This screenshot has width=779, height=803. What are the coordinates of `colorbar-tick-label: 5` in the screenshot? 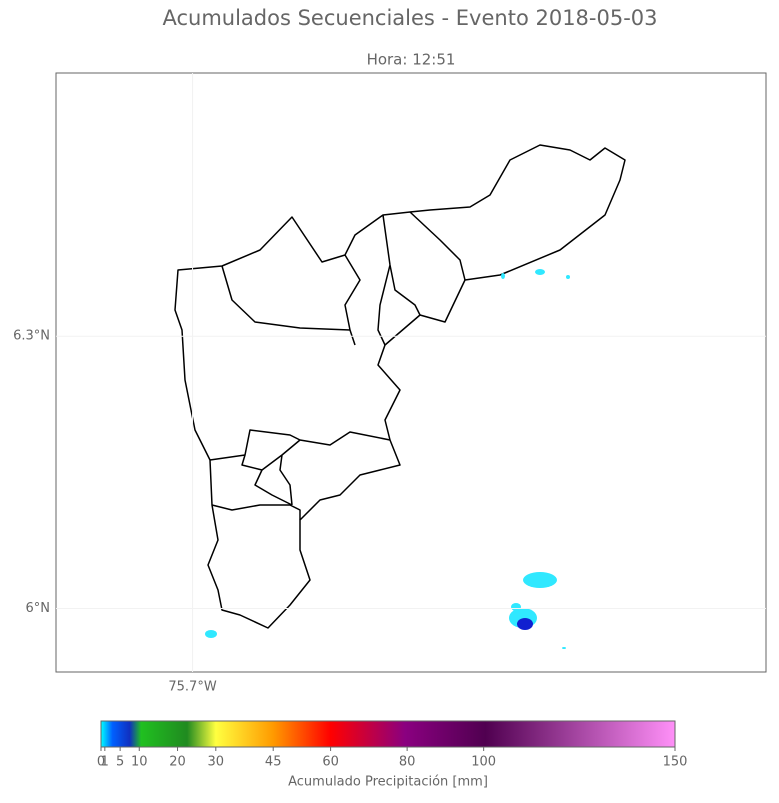 It's located at (120, 762).